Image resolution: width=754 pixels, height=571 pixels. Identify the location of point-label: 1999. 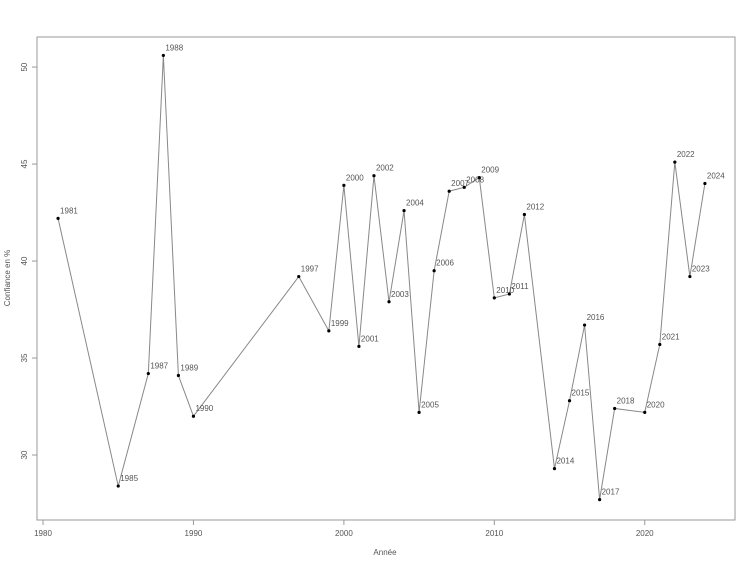
(340, 323).